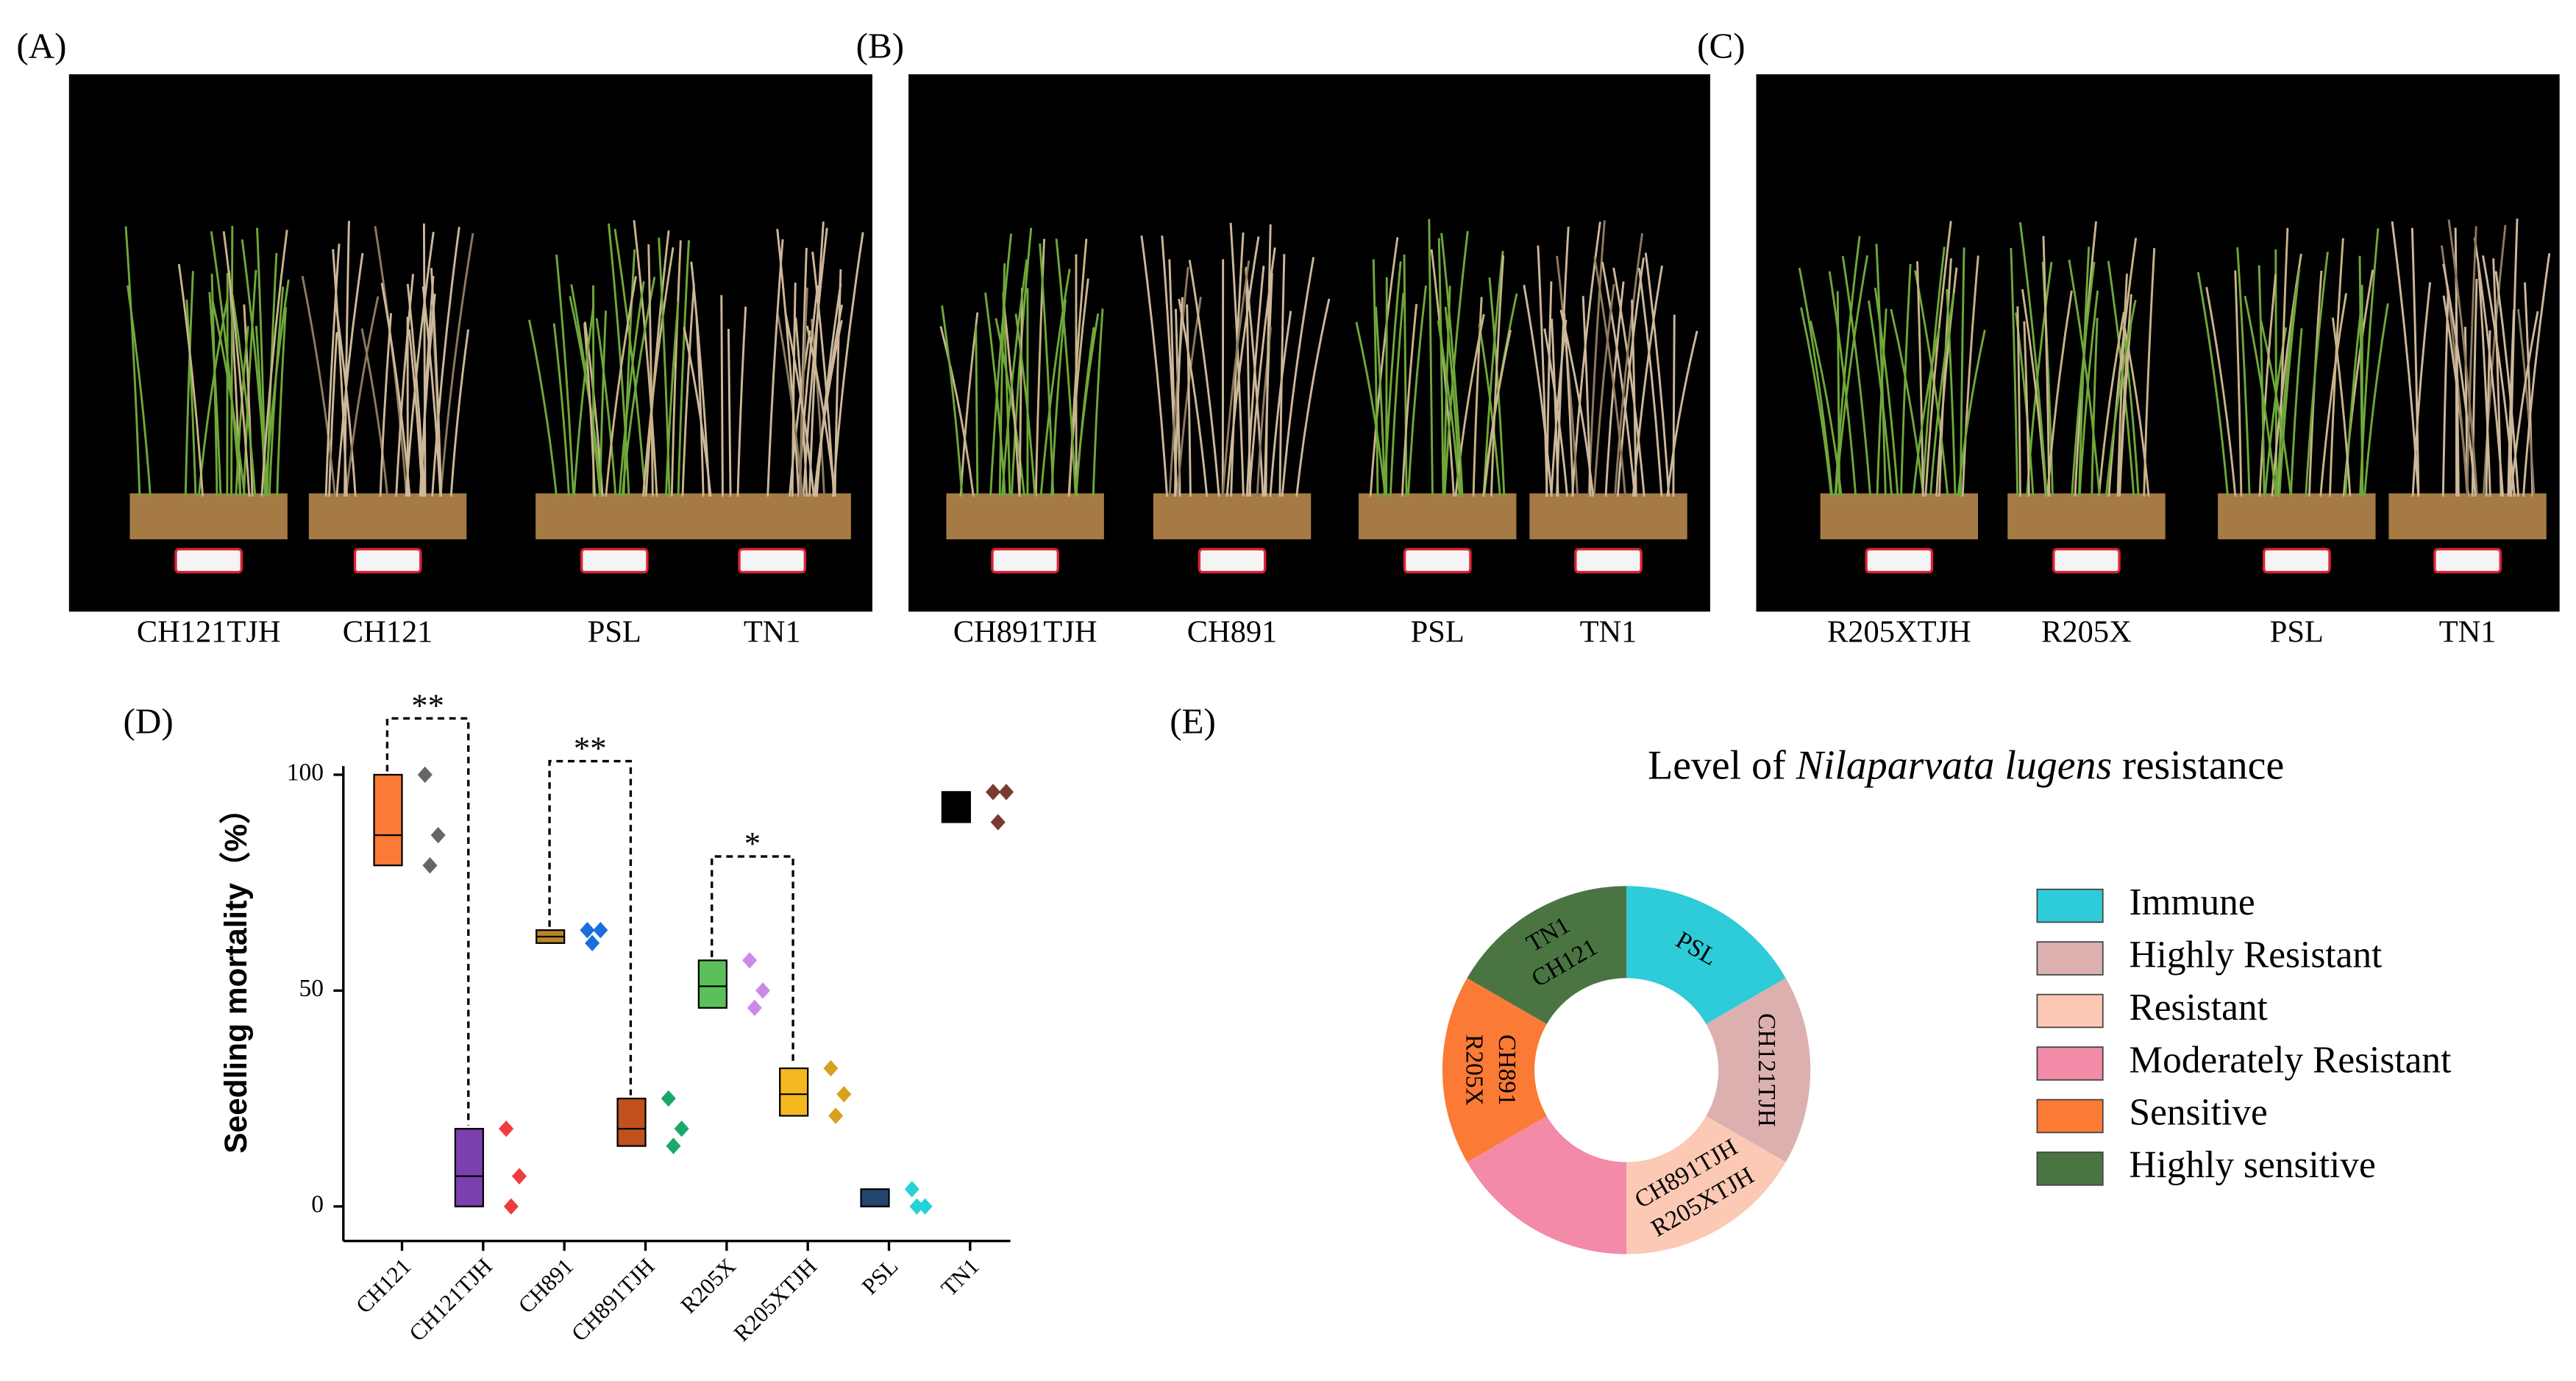 The width and height of the screenshot is (2576, 1381). Describe the element at coordinates (1232, 631) in the screenshot. I see `photo-caption: CH891` at that location.